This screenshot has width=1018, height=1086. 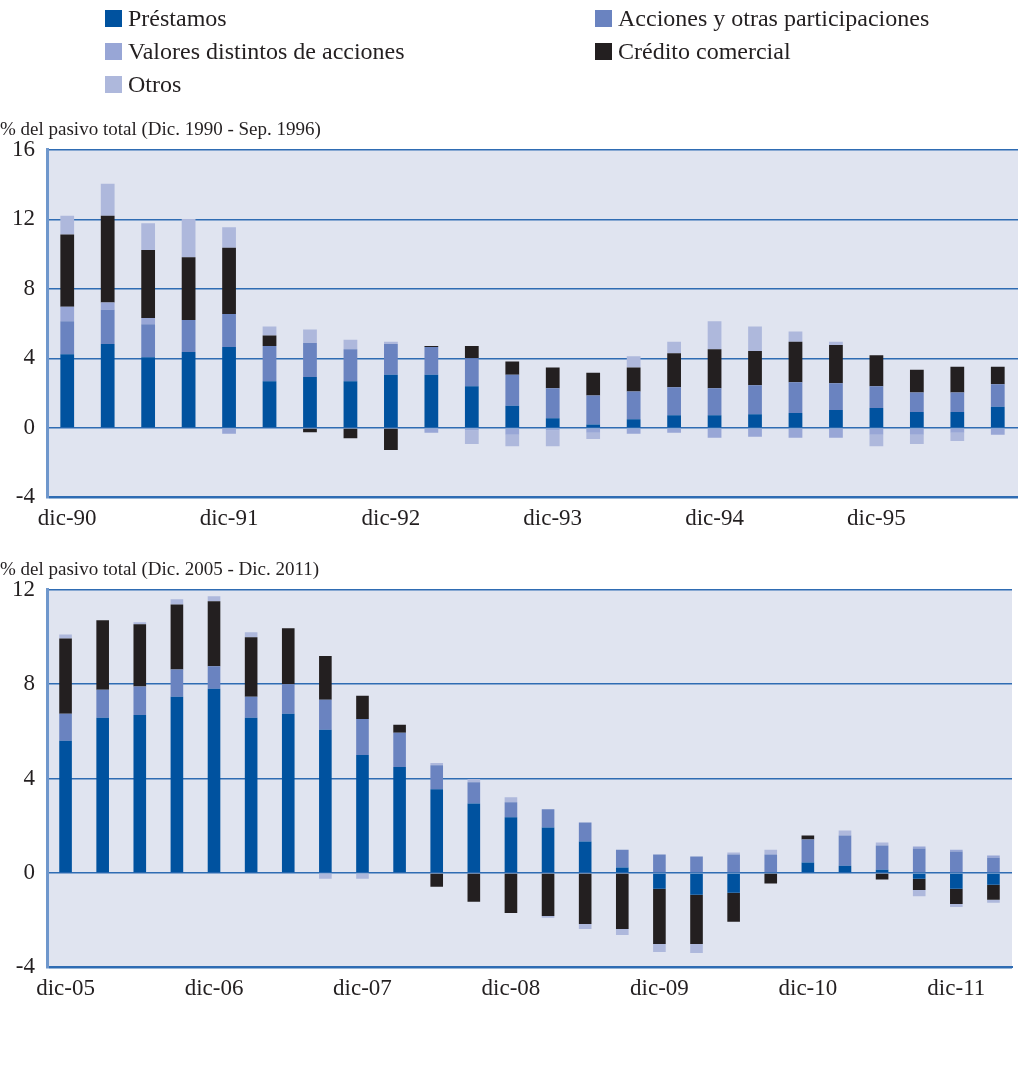 What do you see at coordinates (29, 287) in the screenshot?
I see `y-tick-label: 8` at bounding box center [29, 287].